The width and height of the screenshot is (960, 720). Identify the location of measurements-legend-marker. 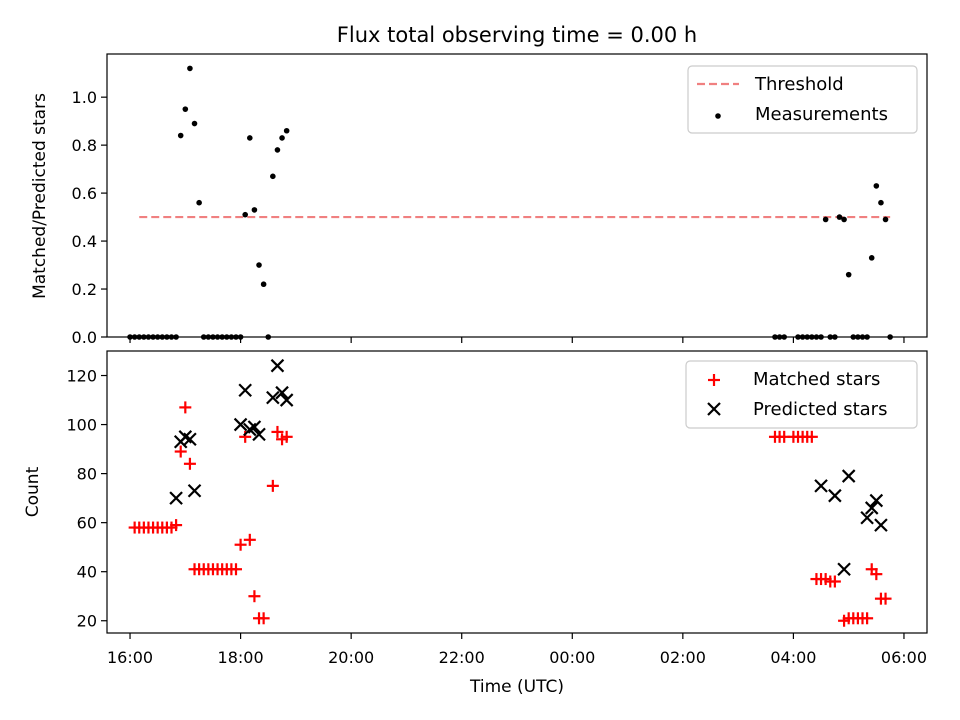
(718, 116).